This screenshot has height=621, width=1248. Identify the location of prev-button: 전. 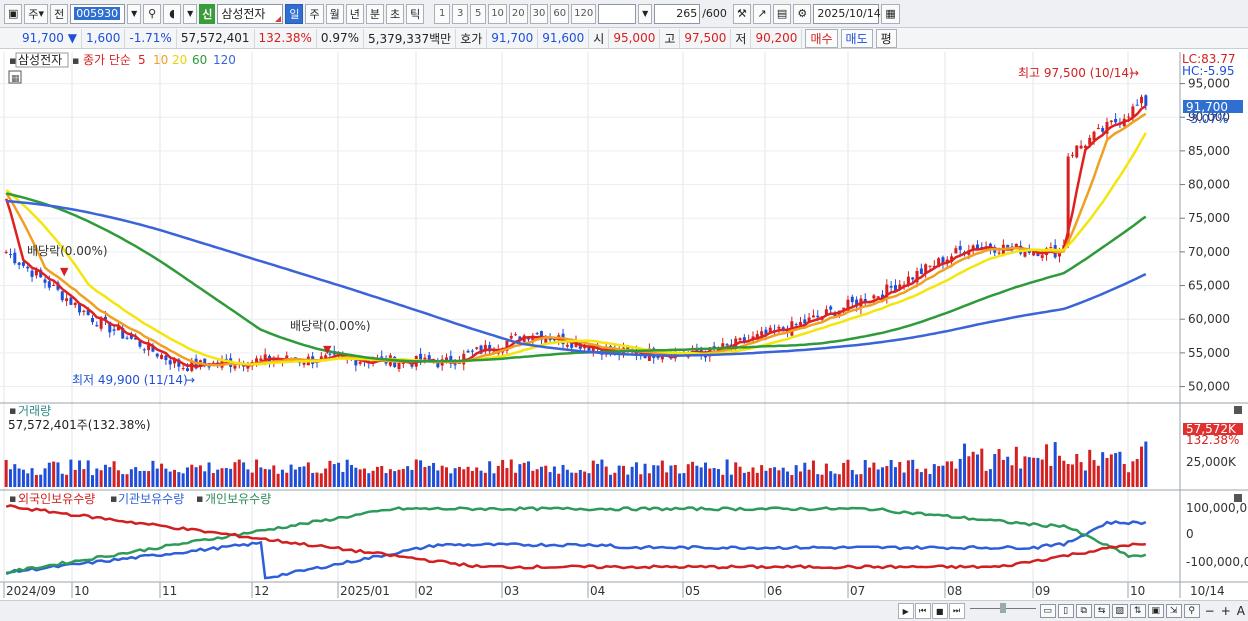
(59, 13).